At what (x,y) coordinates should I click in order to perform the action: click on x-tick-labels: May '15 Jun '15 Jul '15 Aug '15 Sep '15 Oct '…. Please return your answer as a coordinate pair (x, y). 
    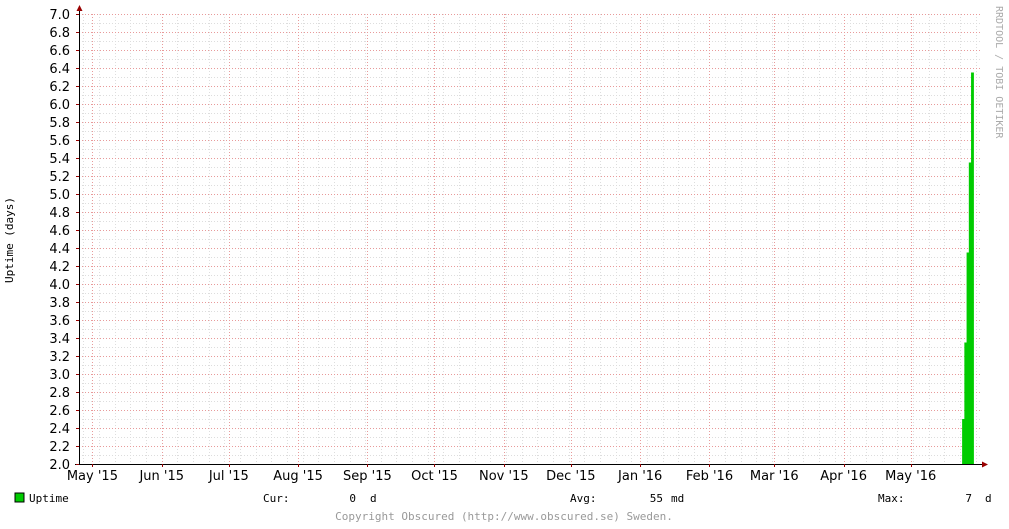
    Looking at the image, I should click on (501, 476).